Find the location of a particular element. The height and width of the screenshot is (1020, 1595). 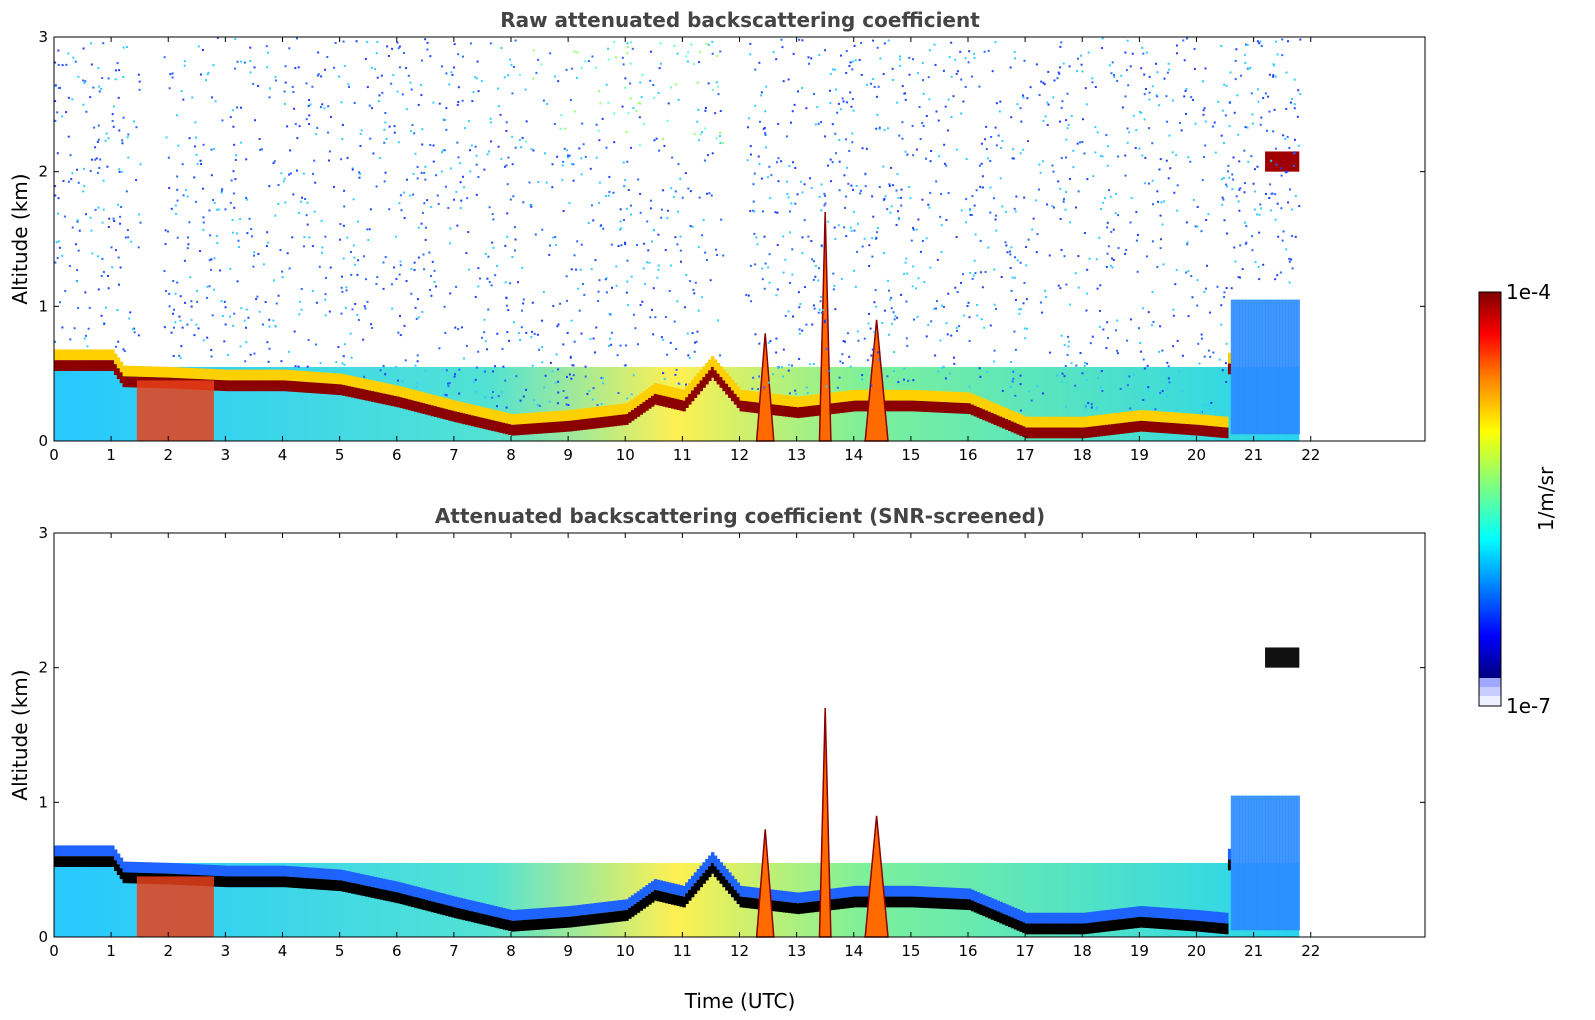

x-tick-label: 6 is located at coordinates (397, 951).